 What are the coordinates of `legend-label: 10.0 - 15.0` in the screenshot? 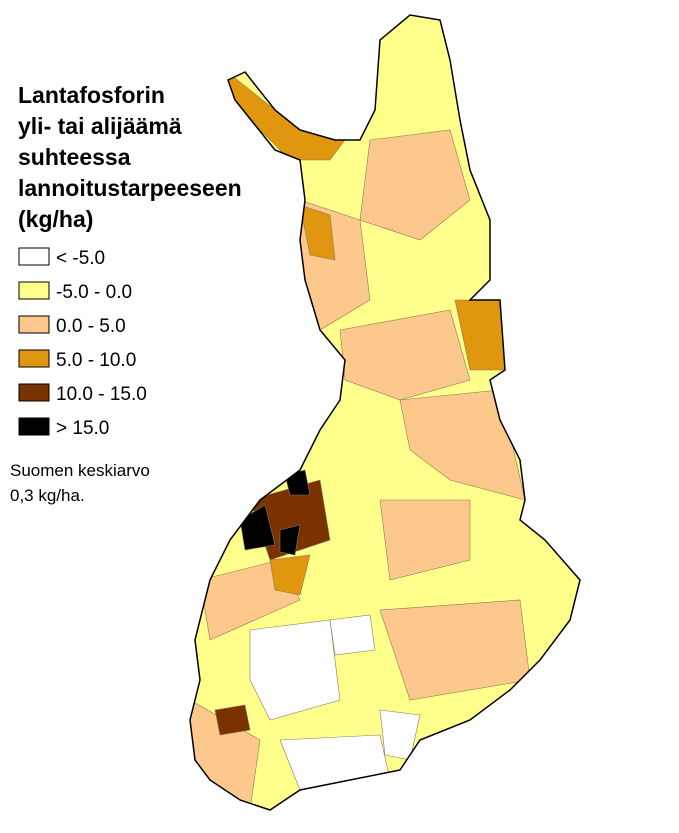 It's located at (101, 394).